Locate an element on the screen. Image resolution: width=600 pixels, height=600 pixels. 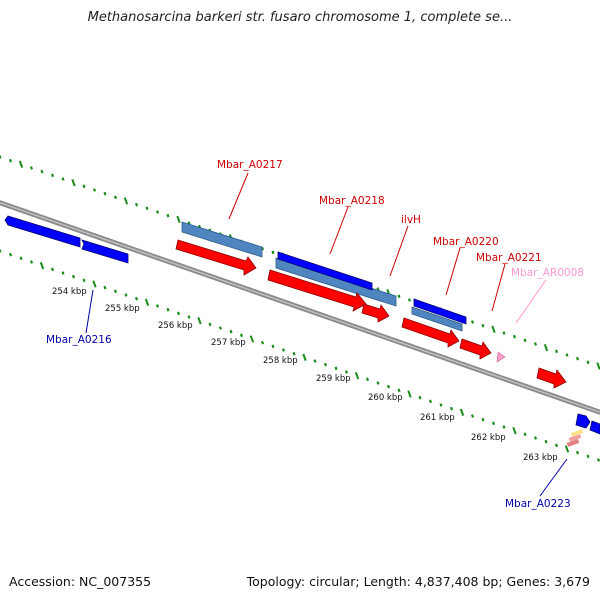
label-mbar-ar0008: Mbar_AR0008 is located at coordinates (547, 273).